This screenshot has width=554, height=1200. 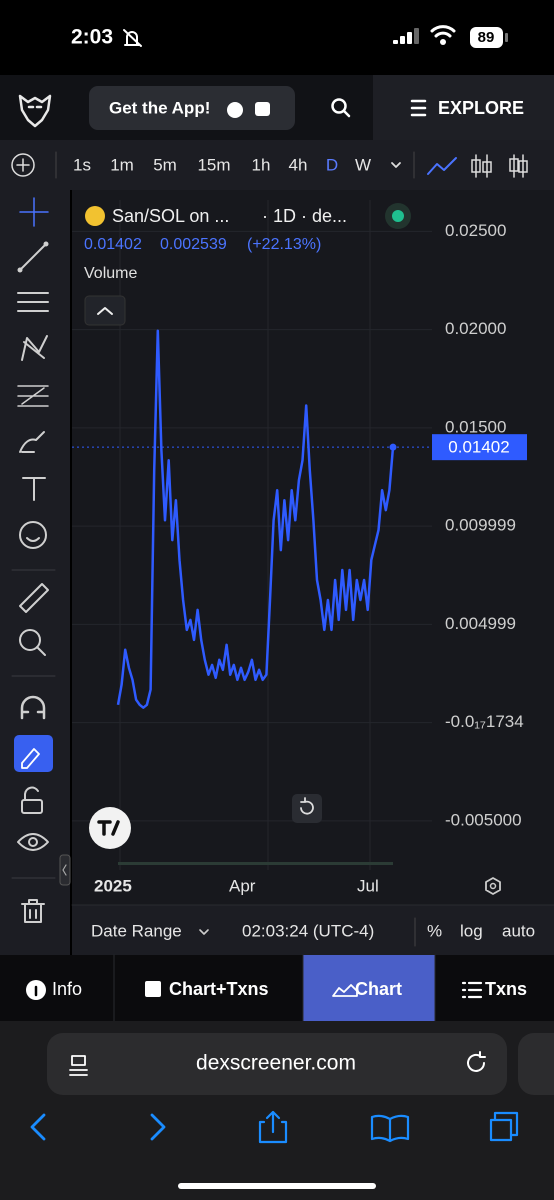 What do you see at coordinates (33, 257) in the screenshot?
I see `trendline-tool` at bounding box center [33, 257].